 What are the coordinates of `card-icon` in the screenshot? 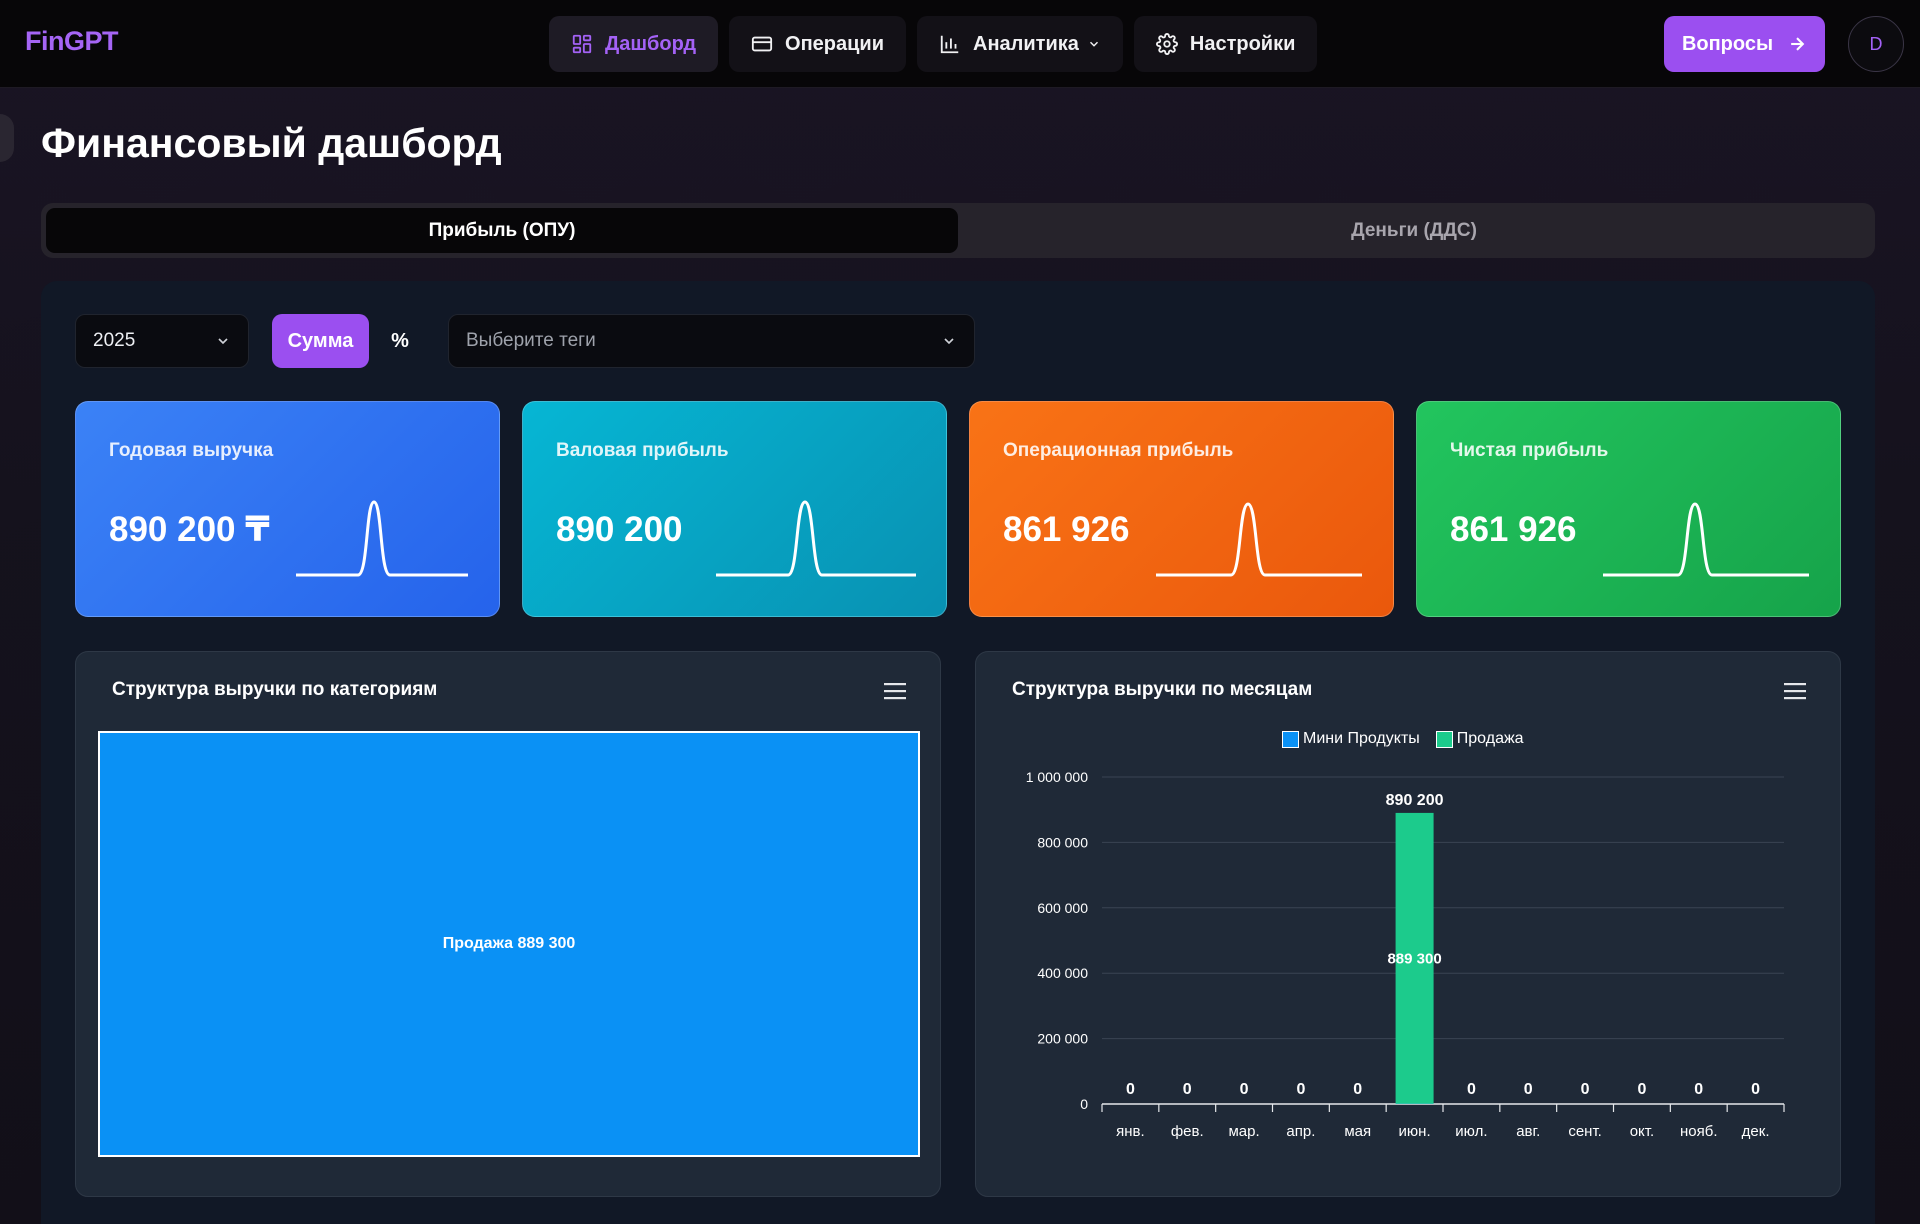 It's located at (762, 44).